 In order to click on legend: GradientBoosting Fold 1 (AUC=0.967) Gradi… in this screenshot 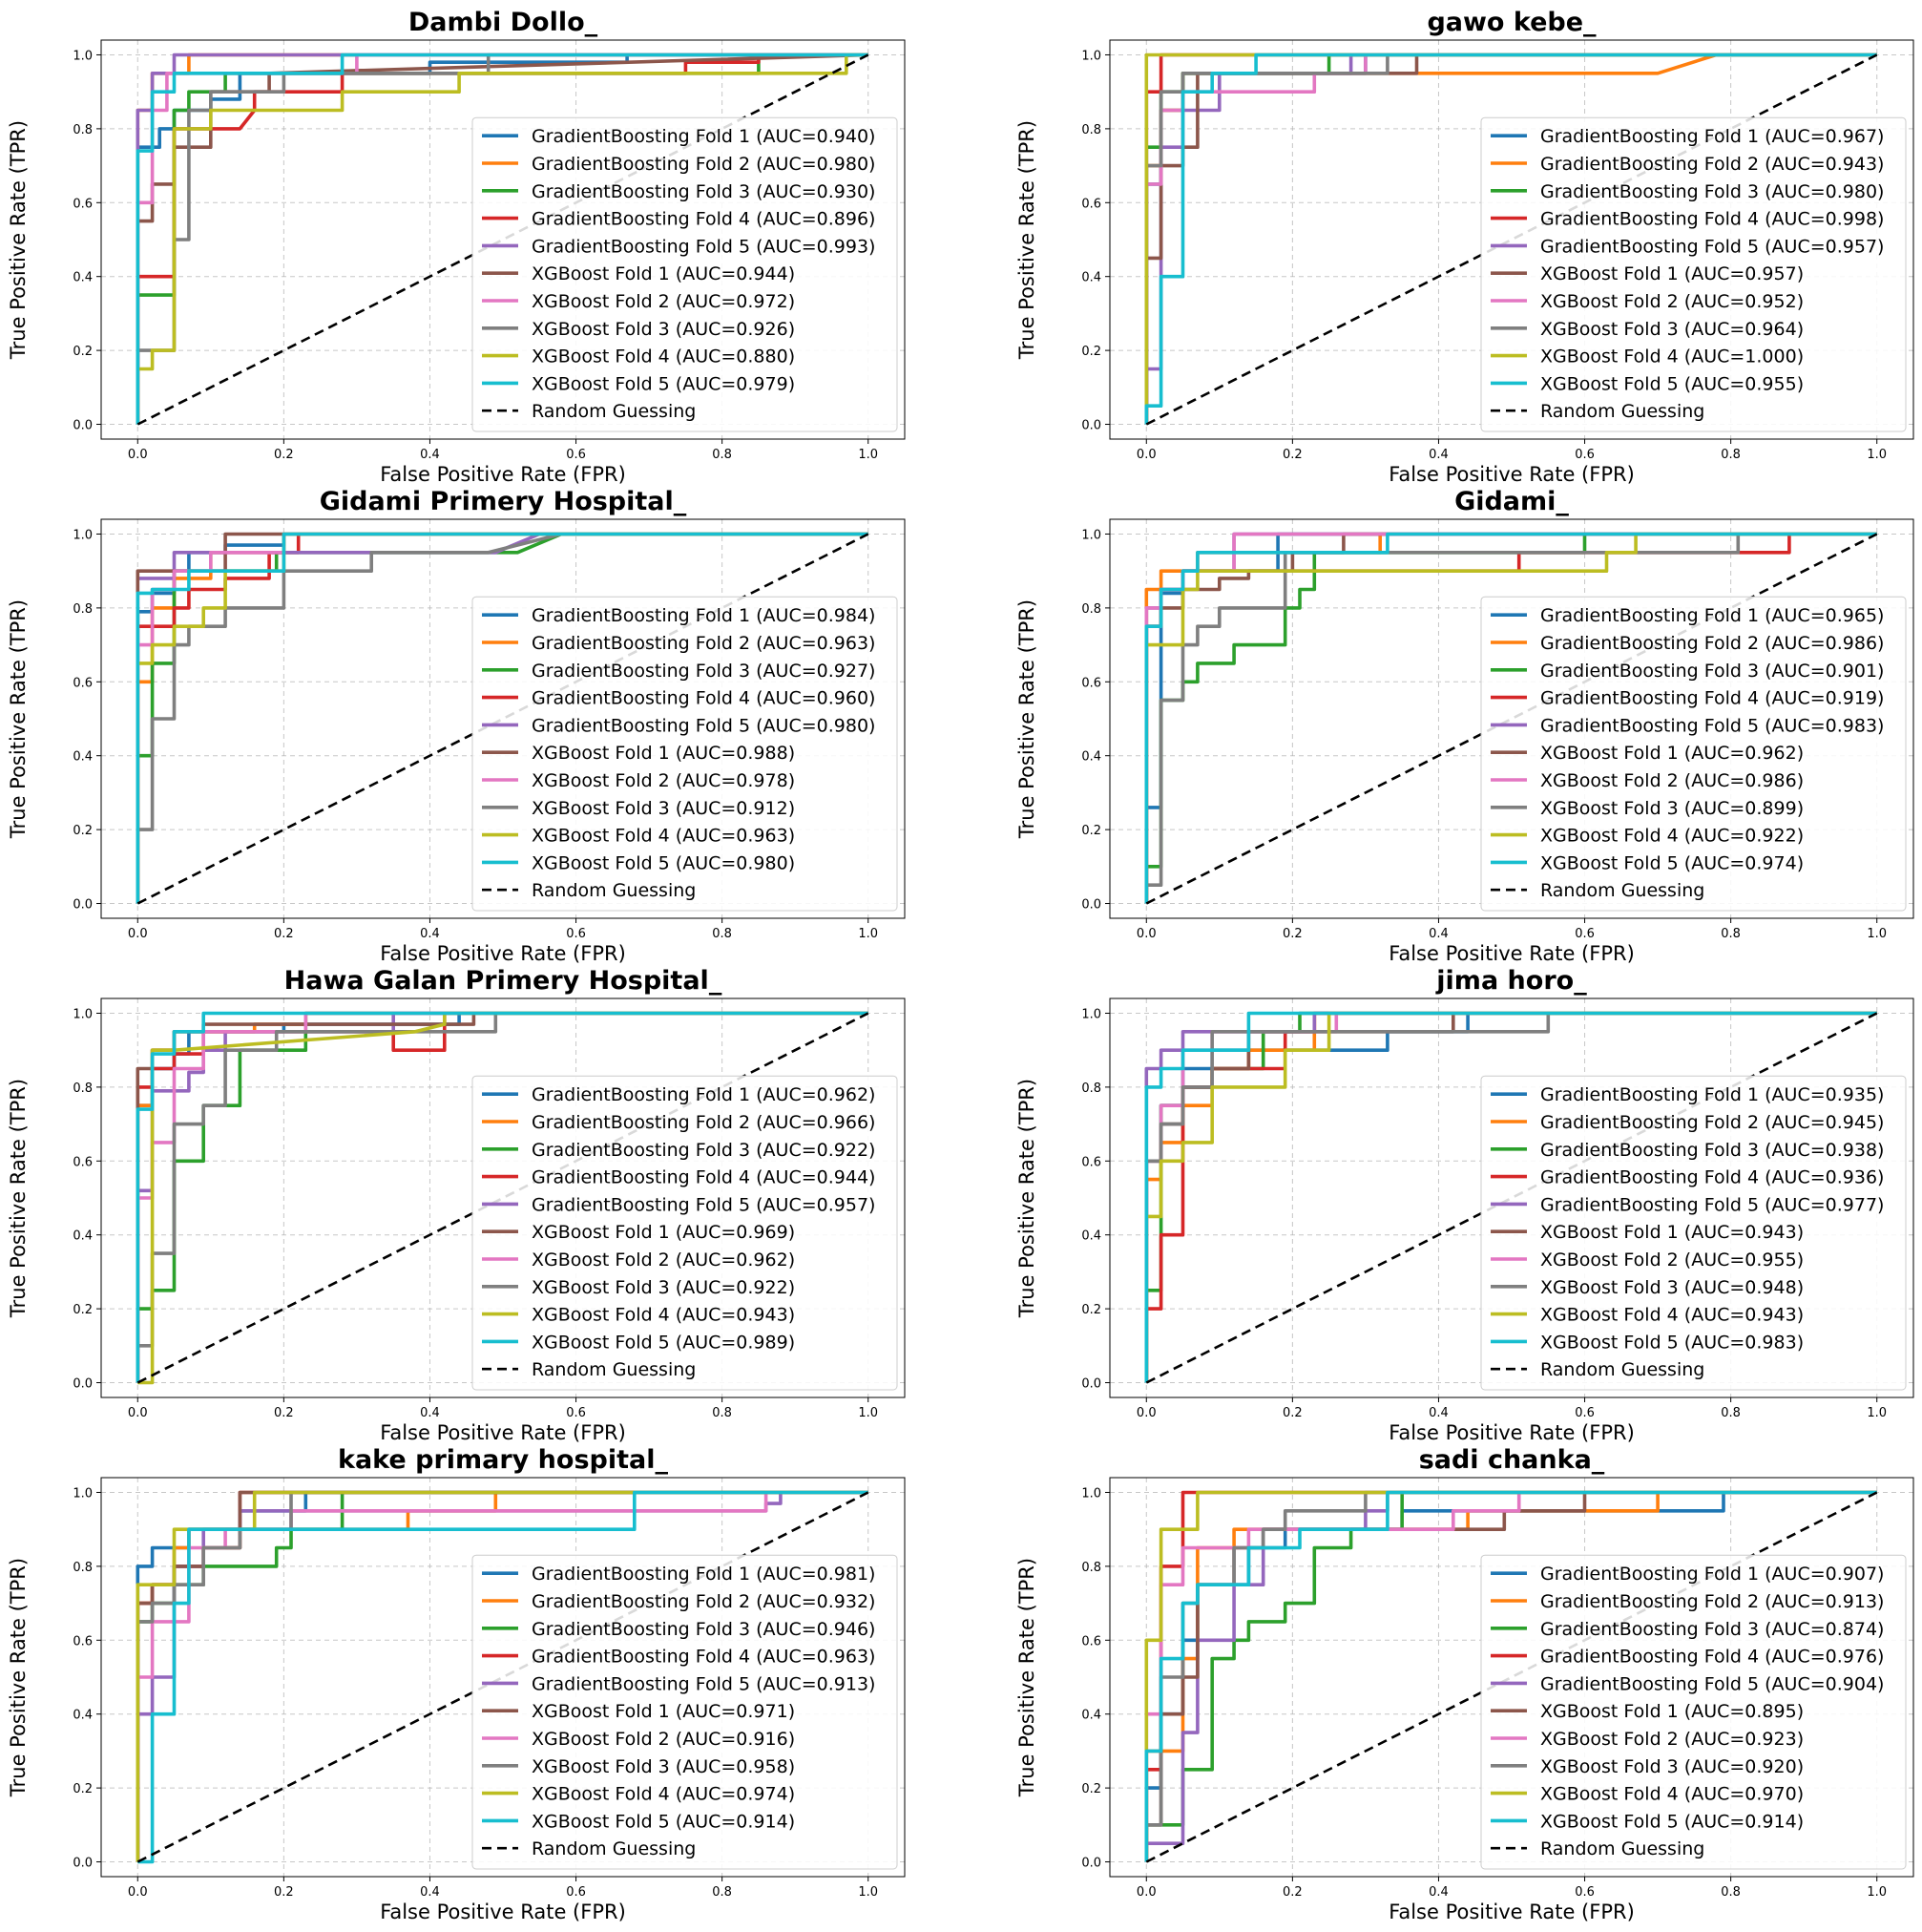, I will do `click(1694, 274)`.